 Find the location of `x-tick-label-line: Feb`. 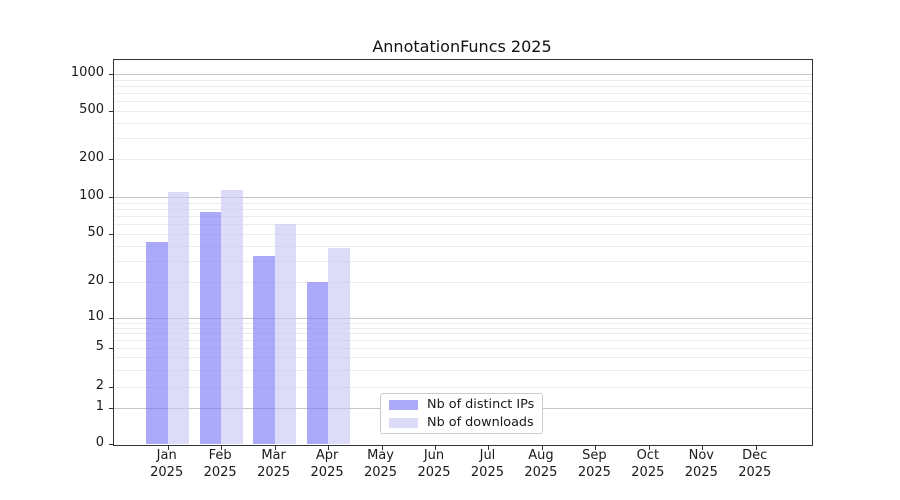

x-tick-label-line: Feb is located at coordinates (220, 455).